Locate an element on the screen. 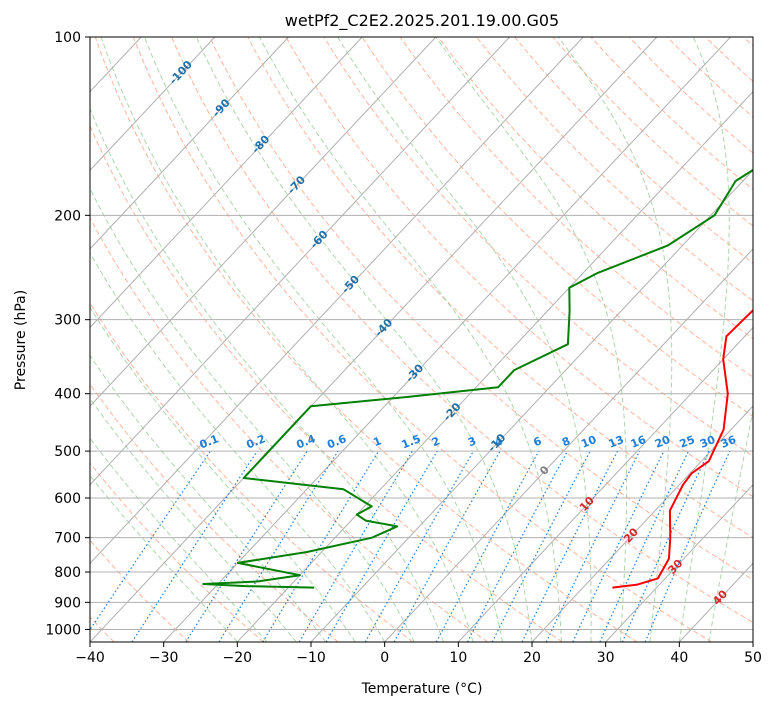 This screenshot has width=775, height=708. x-tick-label: 50 is located at coordinates (753, 658).